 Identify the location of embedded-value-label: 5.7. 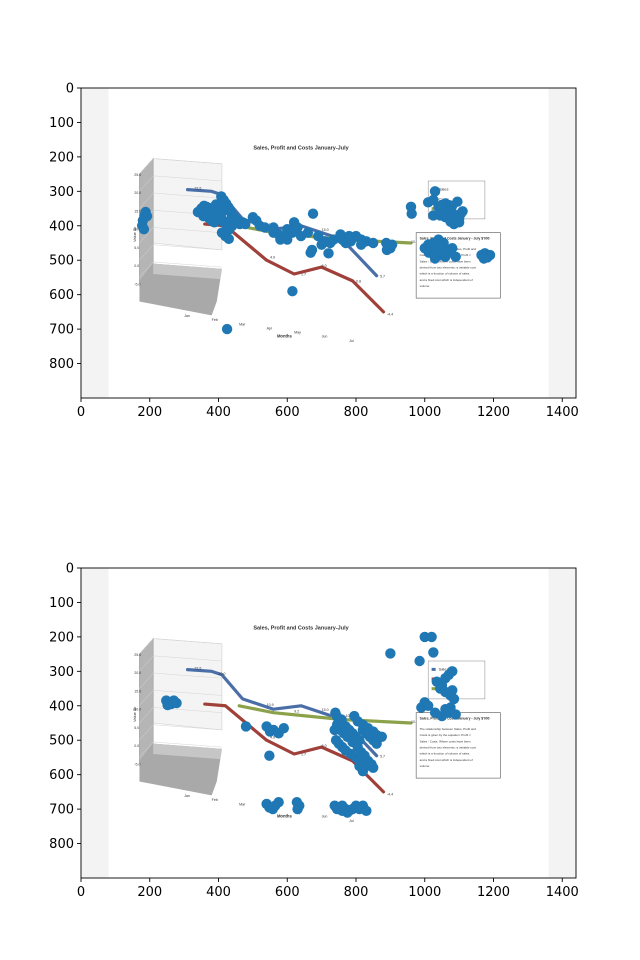
(382, 756).